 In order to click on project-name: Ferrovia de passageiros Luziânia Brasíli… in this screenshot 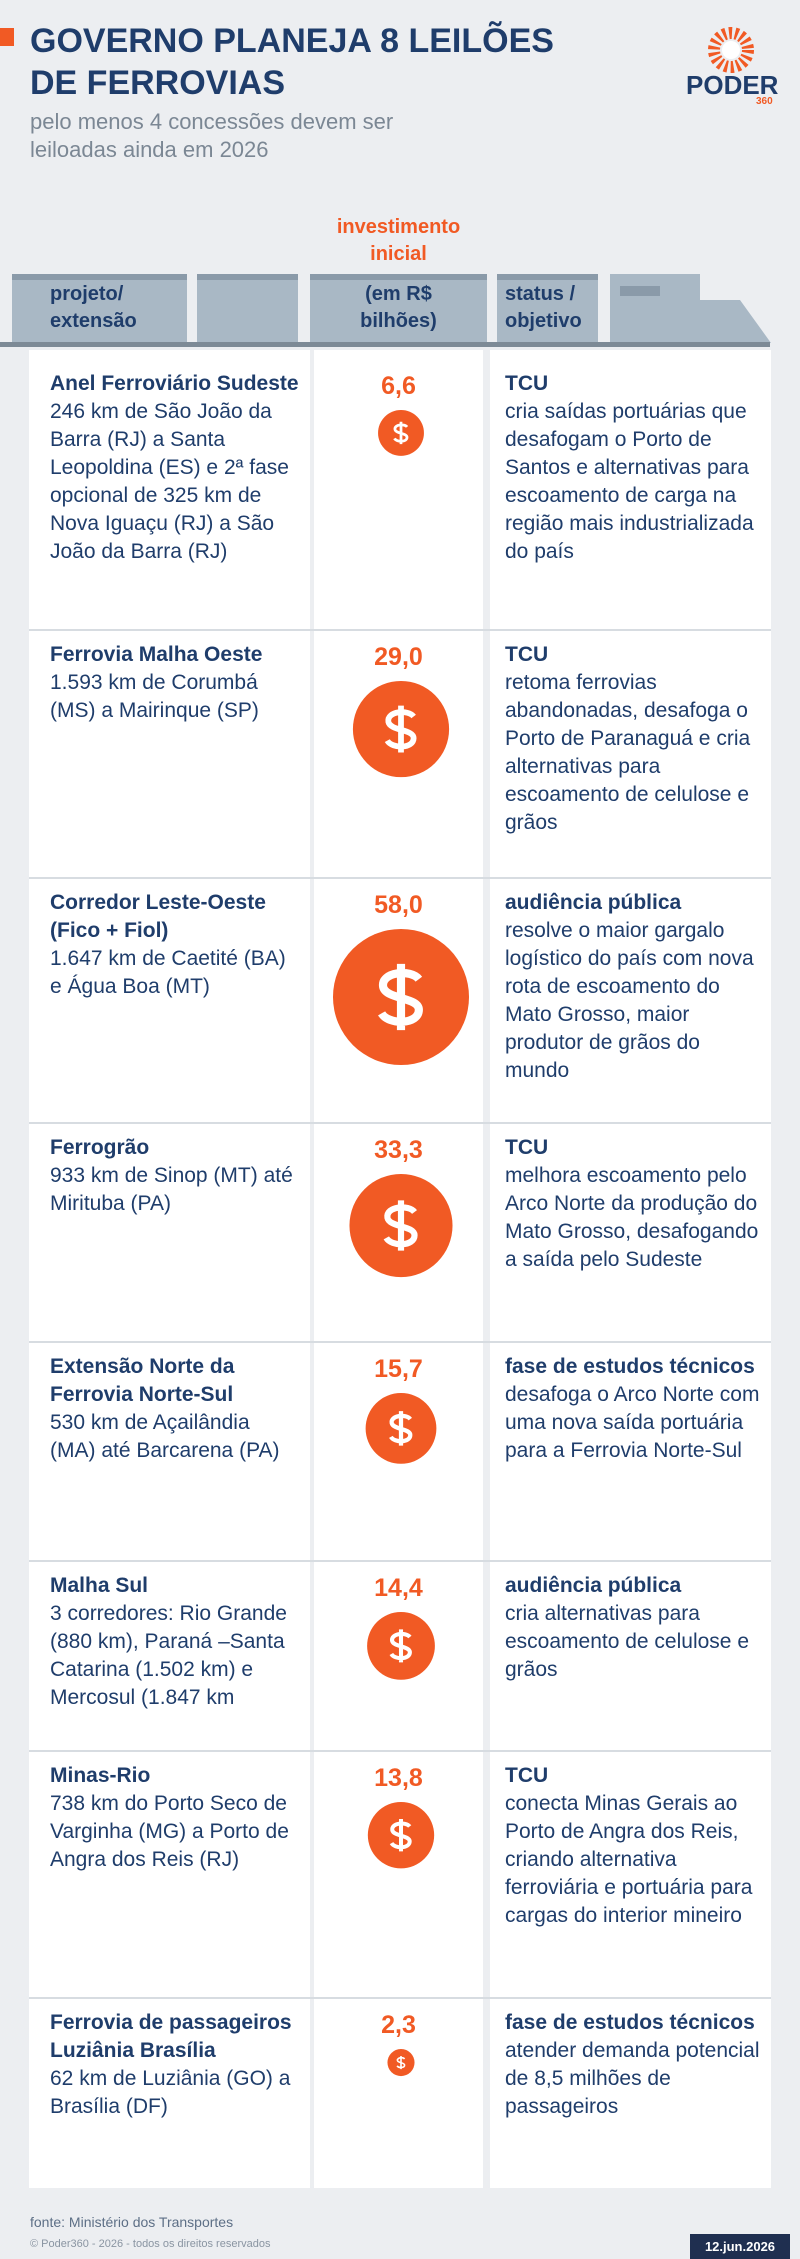, I will do `click(171, 2036)`.